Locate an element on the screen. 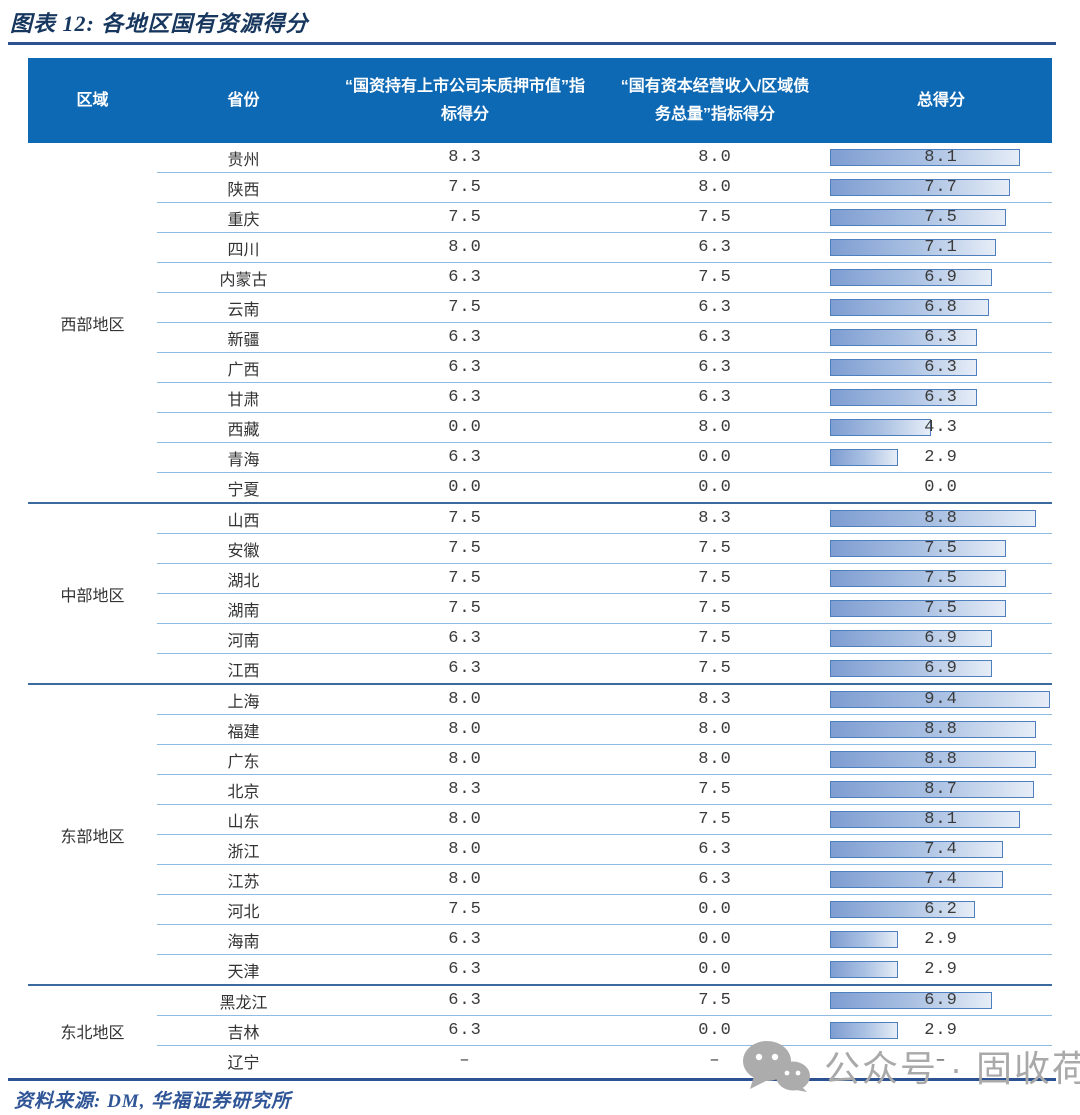  total-score-value: 6.8 is located at coordinates (941, 307).